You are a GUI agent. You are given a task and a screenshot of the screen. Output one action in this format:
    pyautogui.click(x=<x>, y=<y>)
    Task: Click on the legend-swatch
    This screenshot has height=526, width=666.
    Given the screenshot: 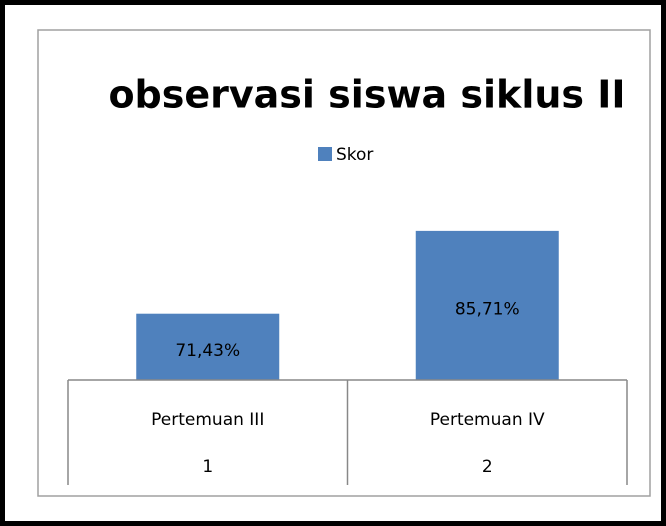 What is the action you would take?
    pyautogui.click(x=325, y=154)
    